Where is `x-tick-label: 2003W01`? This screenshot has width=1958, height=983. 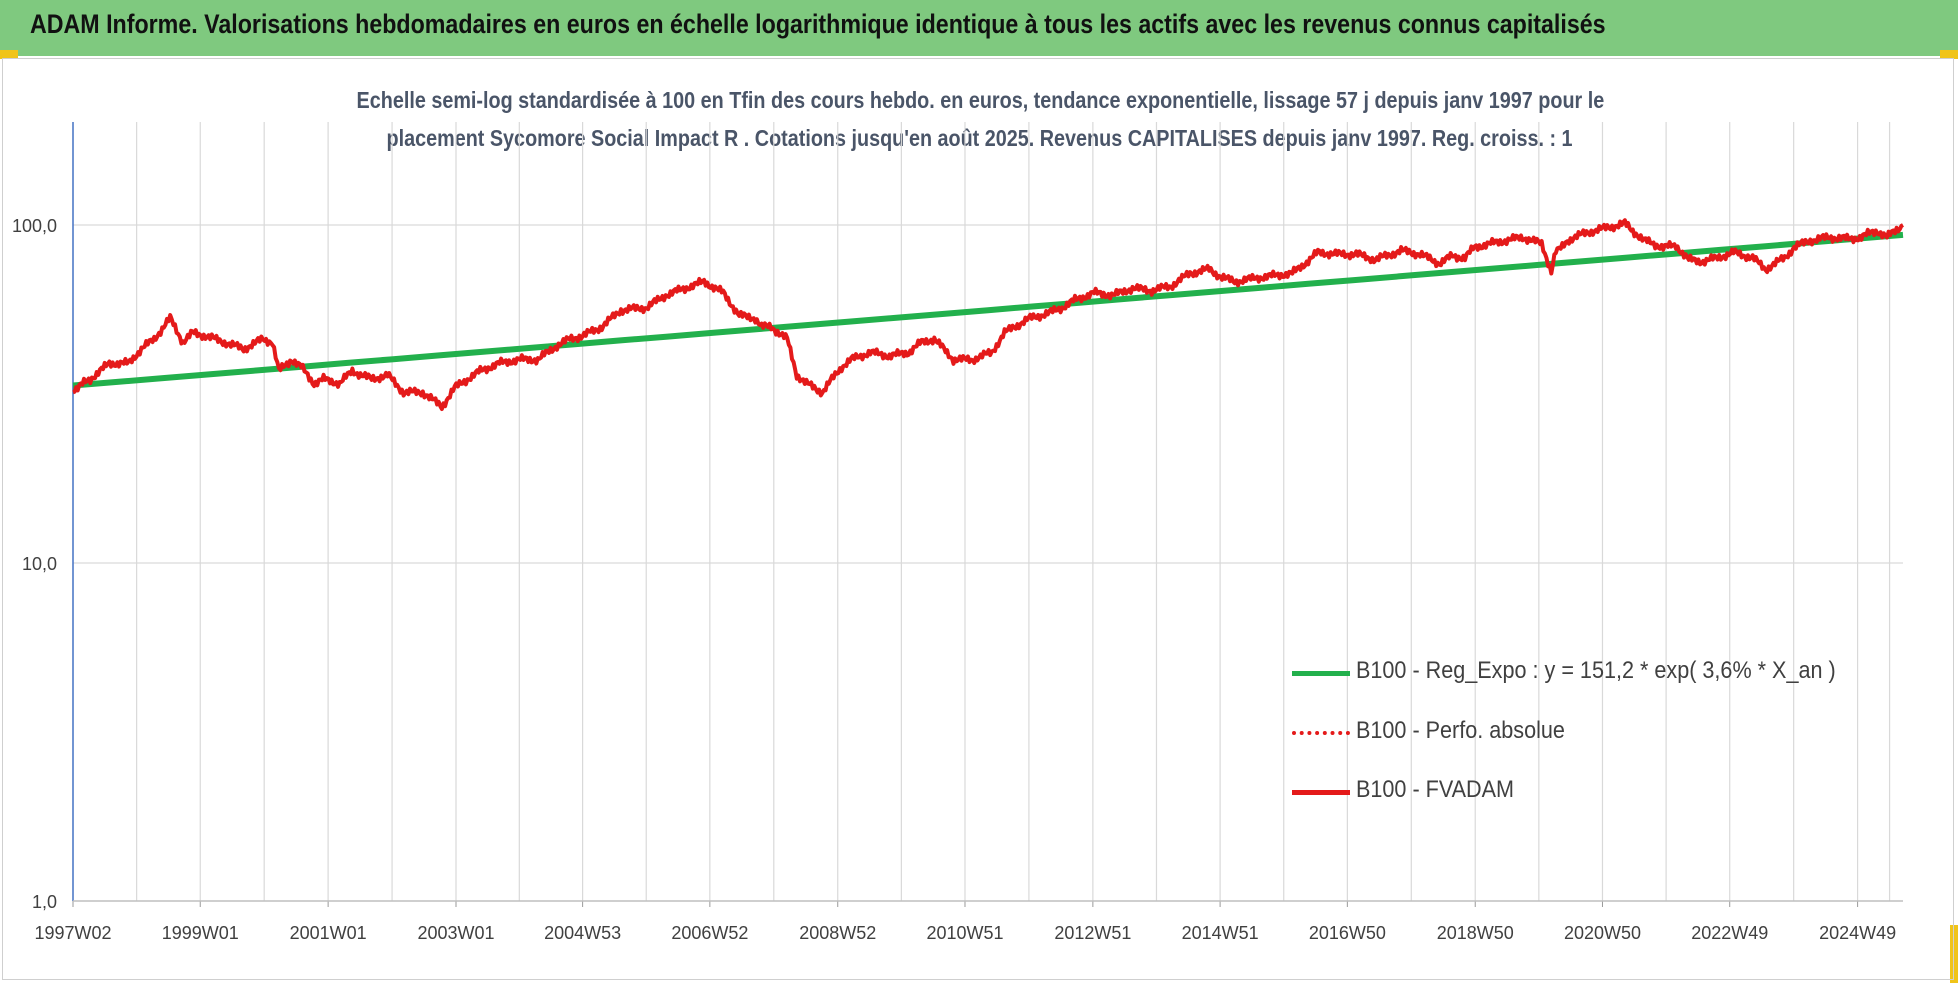
x-tick-label: 2003W01 is located at coordinates (455, 933).